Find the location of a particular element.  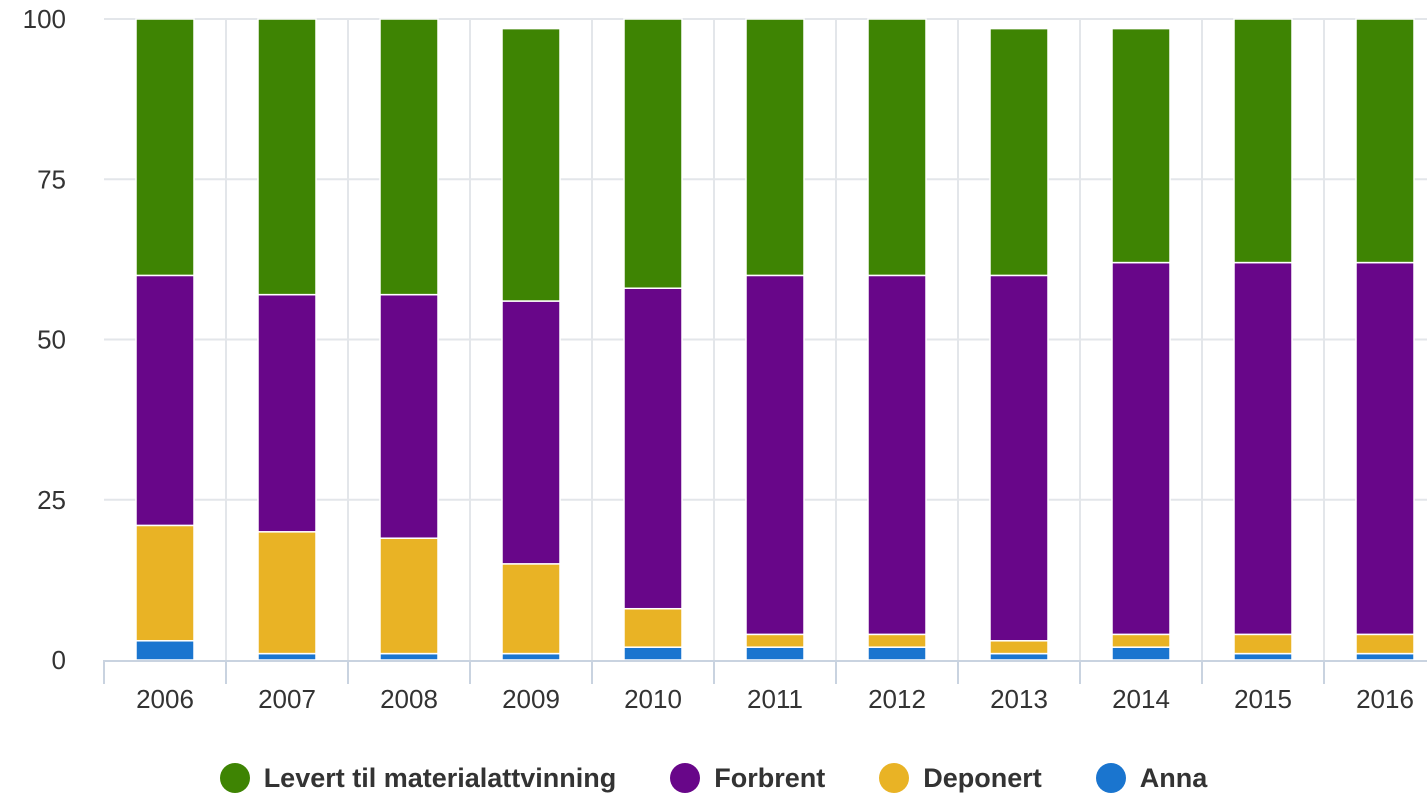

y-tick-label: 75 is located at coordinates (51, 179).